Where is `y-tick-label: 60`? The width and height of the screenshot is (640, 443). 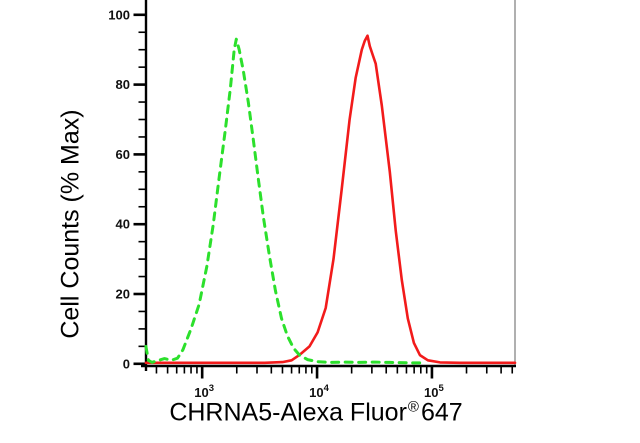 y-tick-label: 60 is located at coordinates (123, 154).